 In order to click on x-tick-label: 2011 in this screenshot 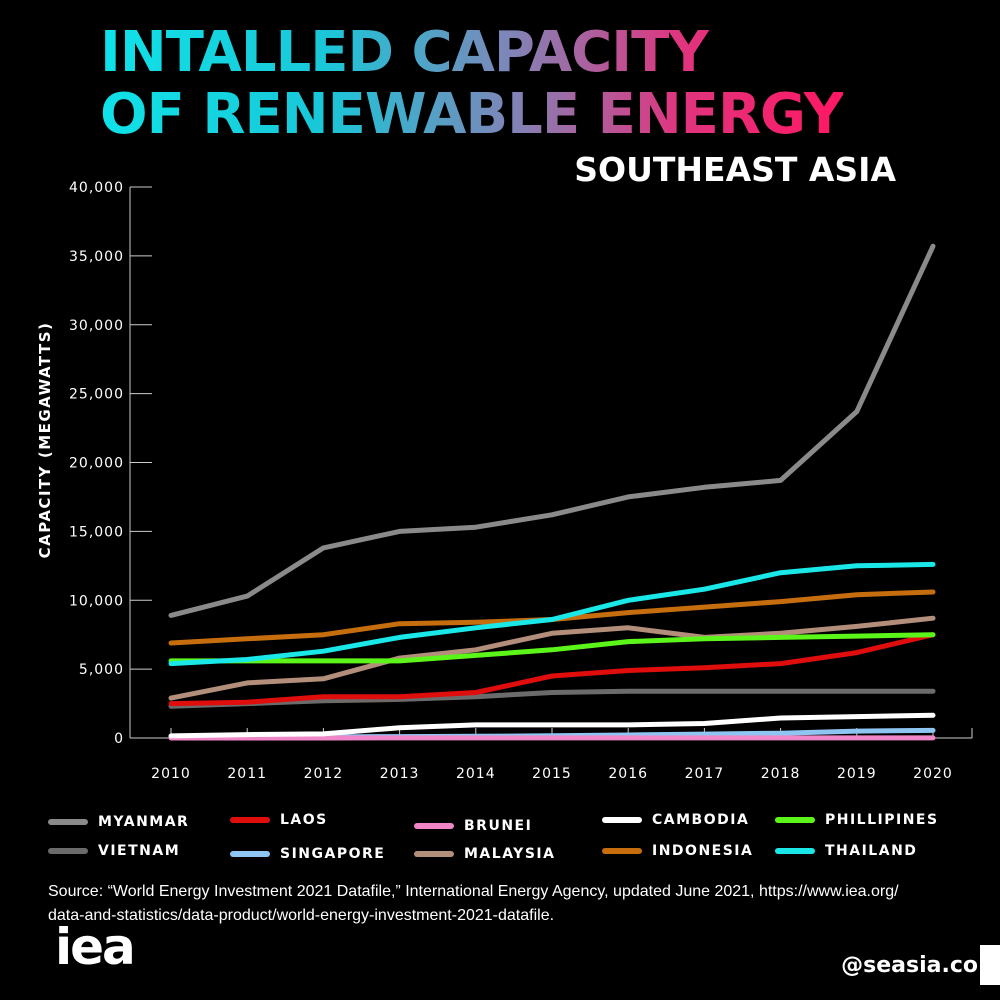, I will do `click(247, 774)`.